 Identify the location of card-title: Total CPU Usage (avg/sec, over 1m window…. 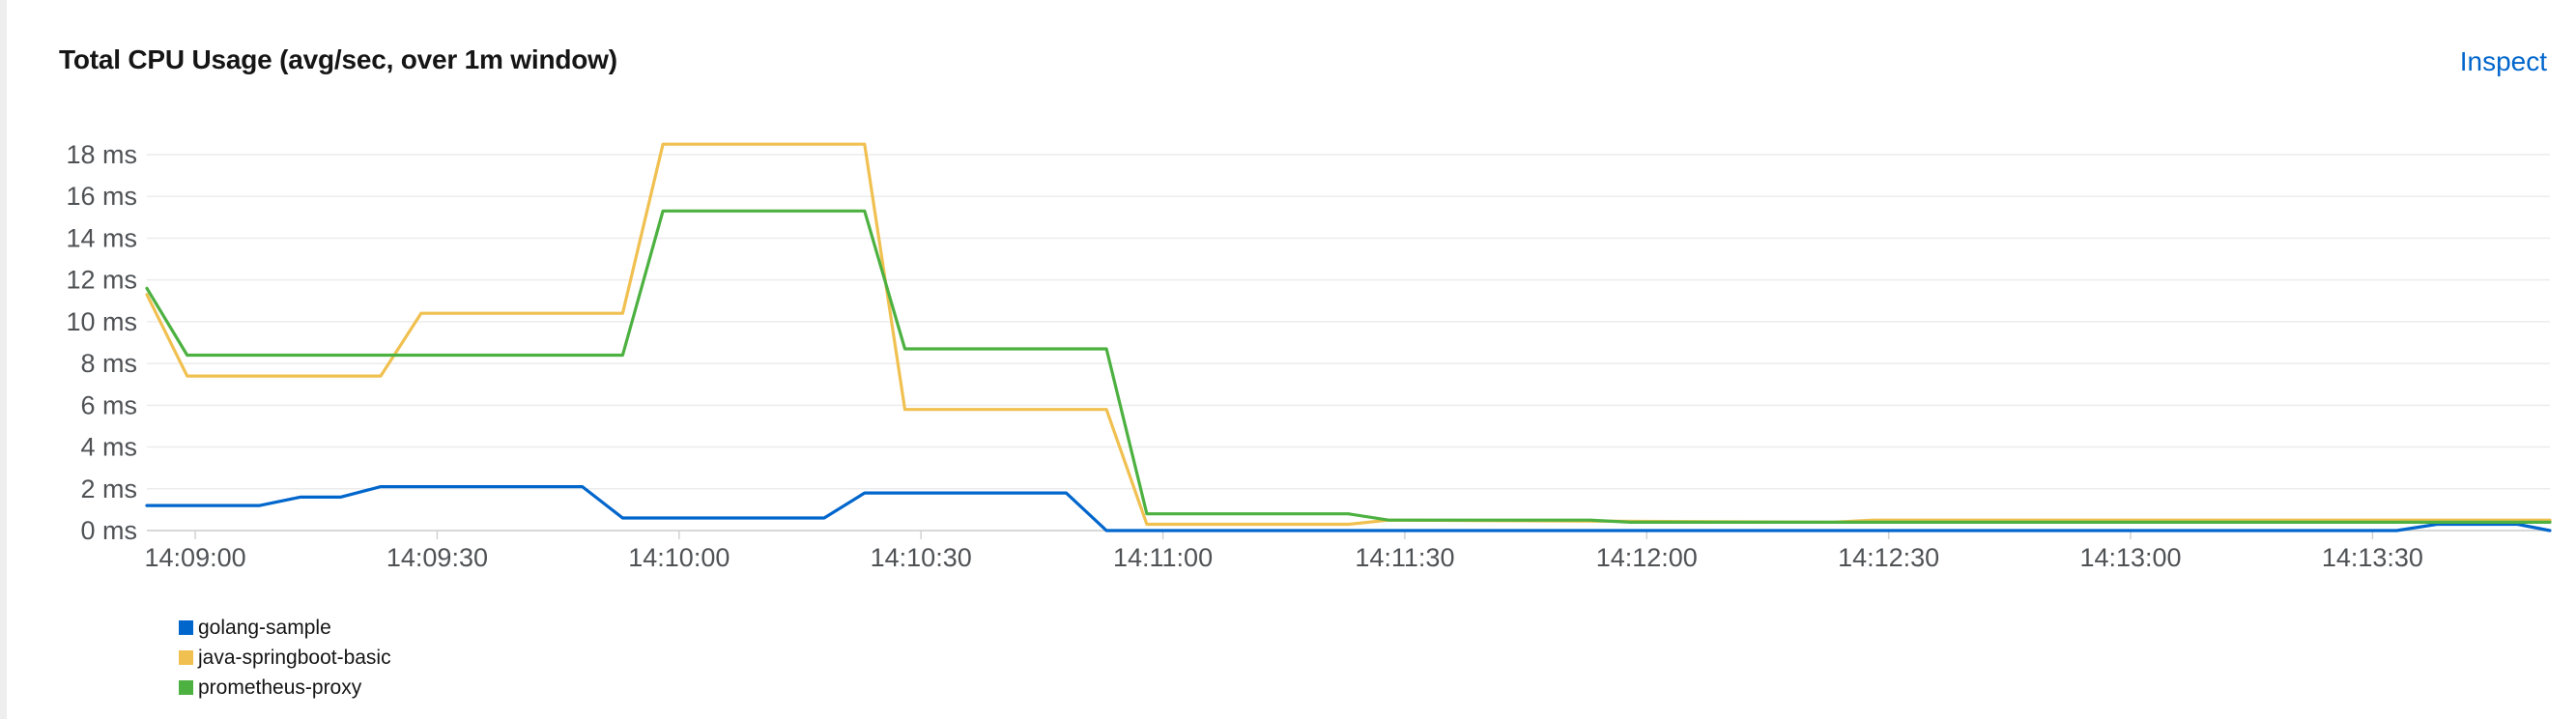
(338, 59).